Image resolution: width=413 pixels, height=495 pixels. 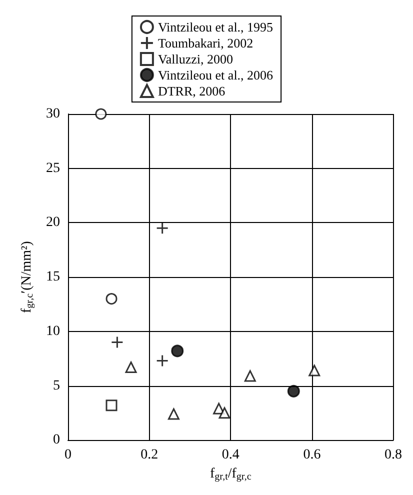 What do you see at coordinates (53, 222) in the screenshot?
I see `y-tick-label: 20` at bounding box center [53, 222].